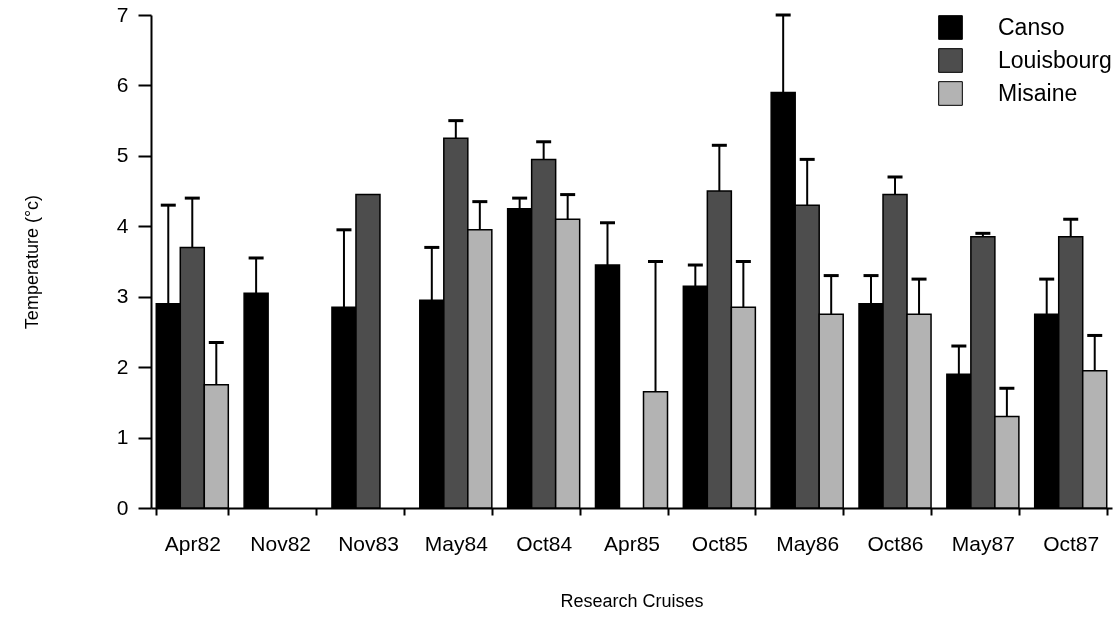 The height and width of the screenshot is (639, 1120). I want to click on legend-label: Canso, so click(1031, 26).